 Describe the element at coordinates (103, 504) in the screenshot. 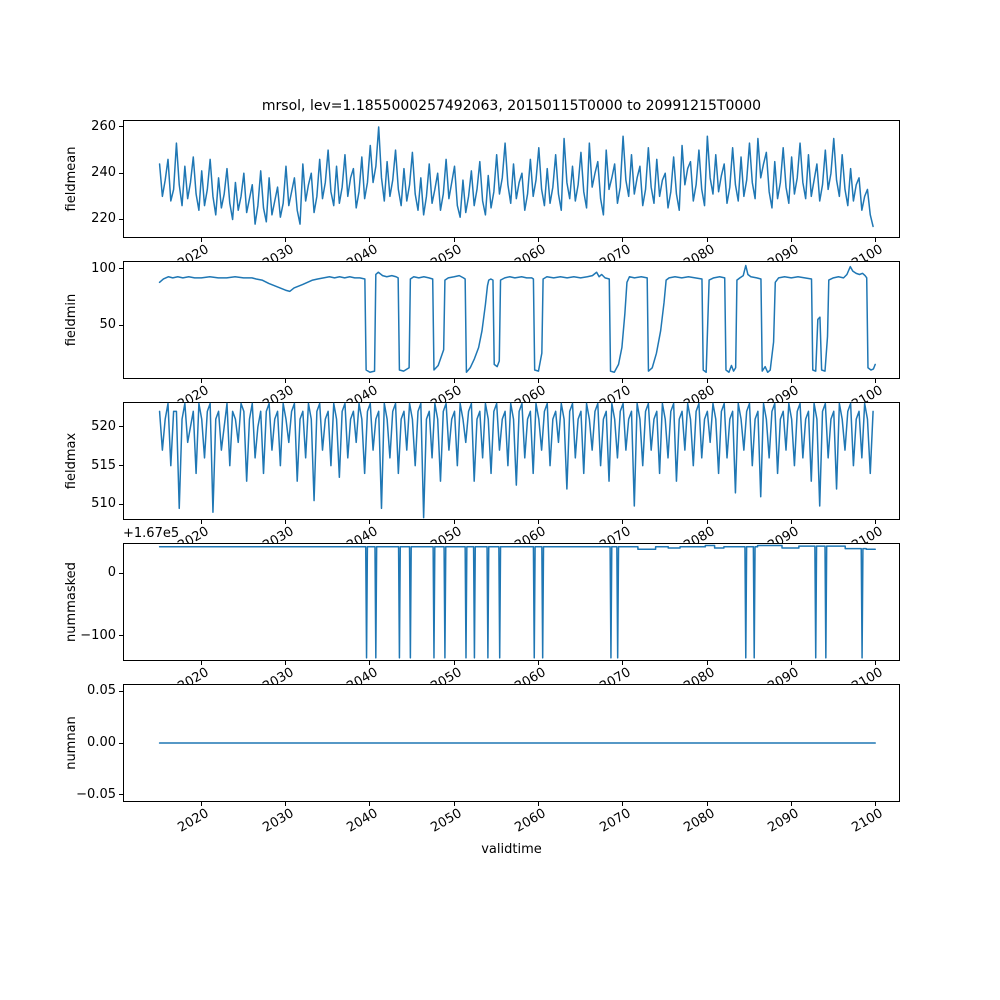

I see `y-tick-label: 510` at that location.